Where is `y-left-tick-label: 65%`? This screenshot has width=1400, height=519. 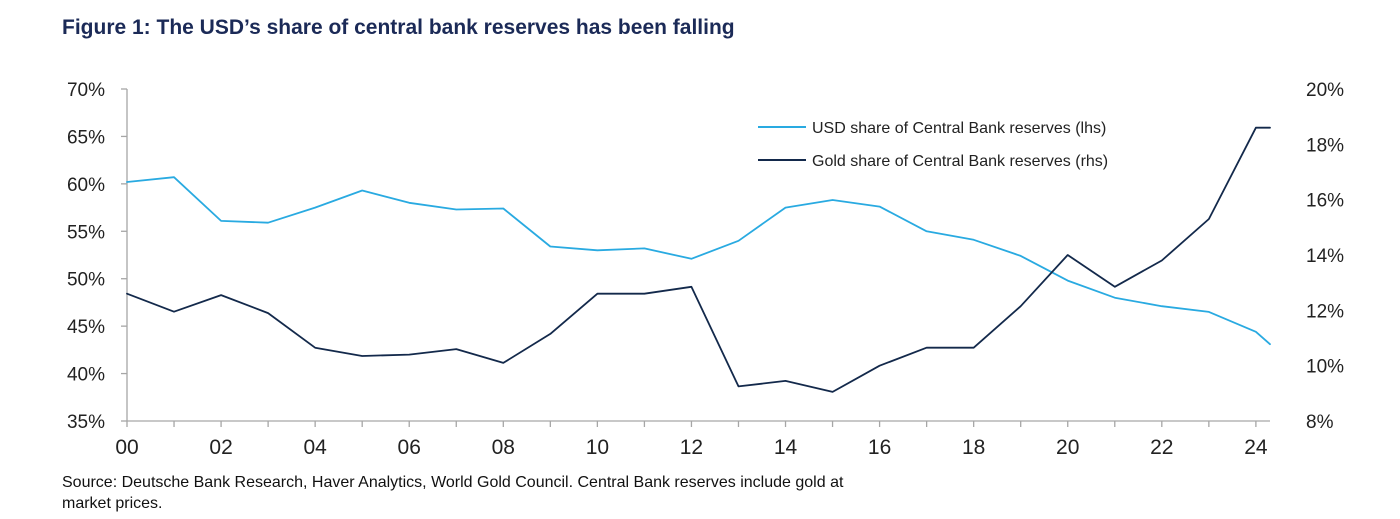 y-left-tick-label: 65% is located at coordinates (86, 137).